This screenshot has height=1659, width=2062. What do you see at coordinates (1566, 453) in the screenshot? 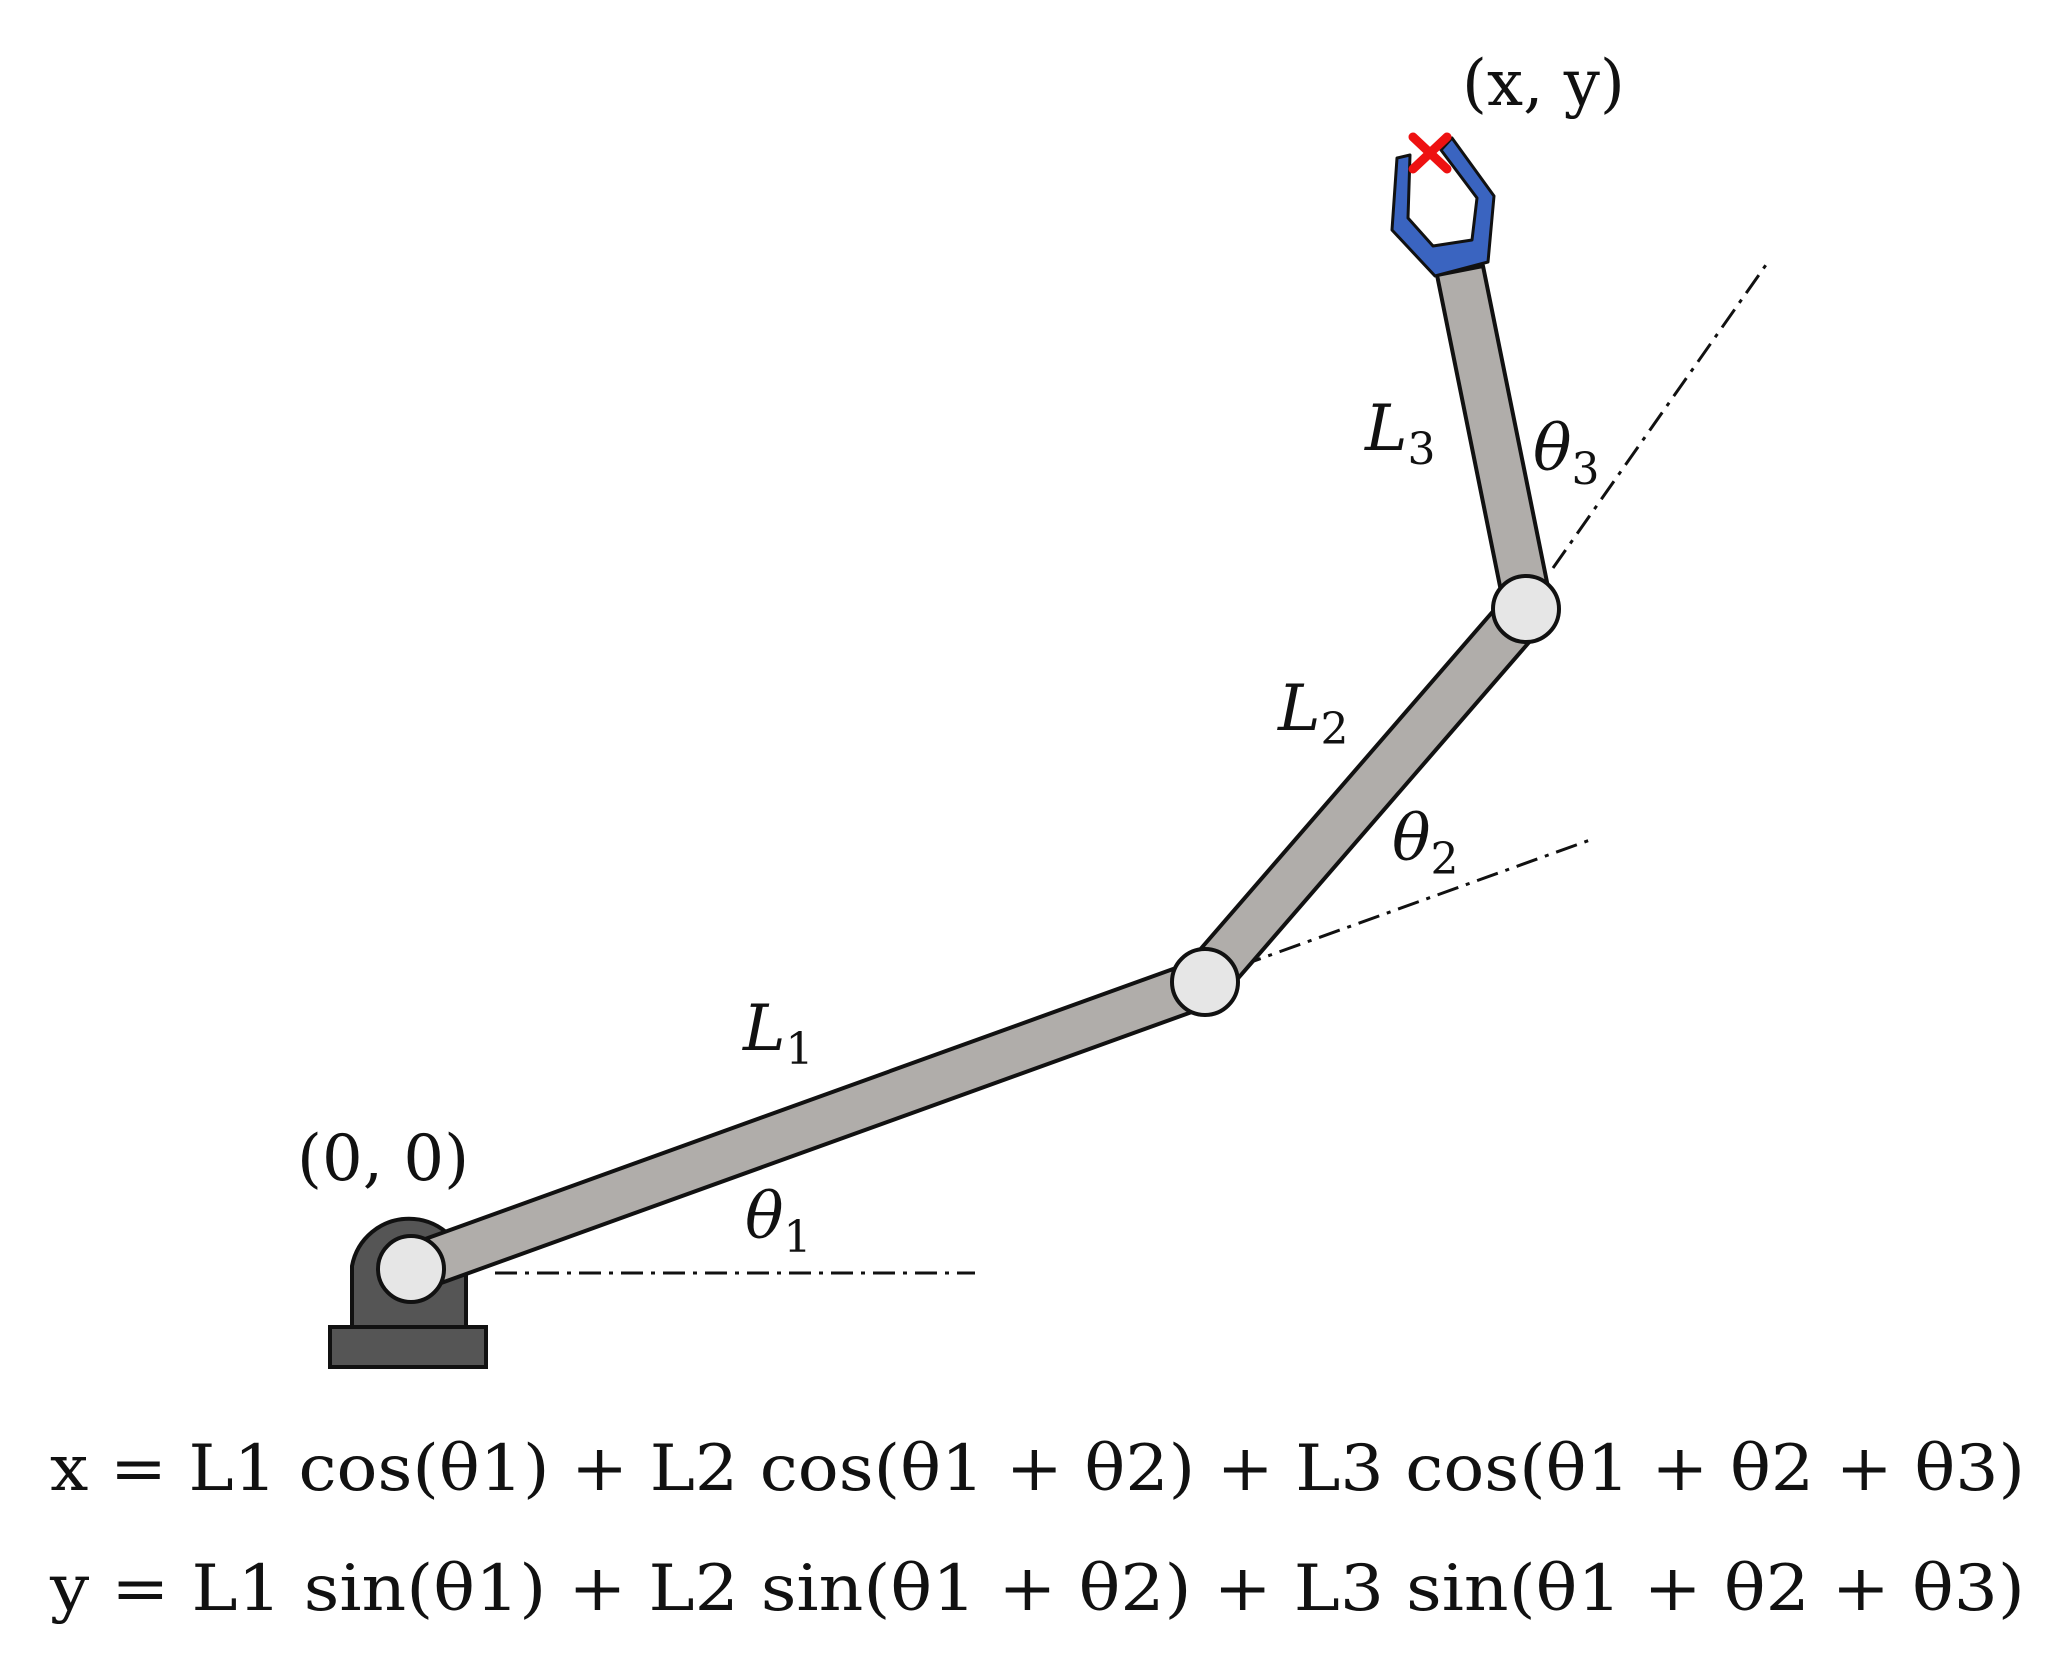
I see `angle3-label: θ3` at bounding box center [1566, 453].